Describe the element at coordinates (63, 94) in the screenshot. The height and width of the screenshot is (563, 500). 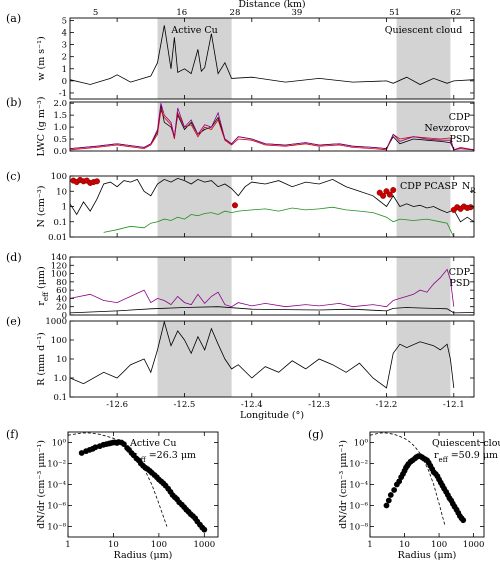
I see `y-tick-label: -1` at that location.